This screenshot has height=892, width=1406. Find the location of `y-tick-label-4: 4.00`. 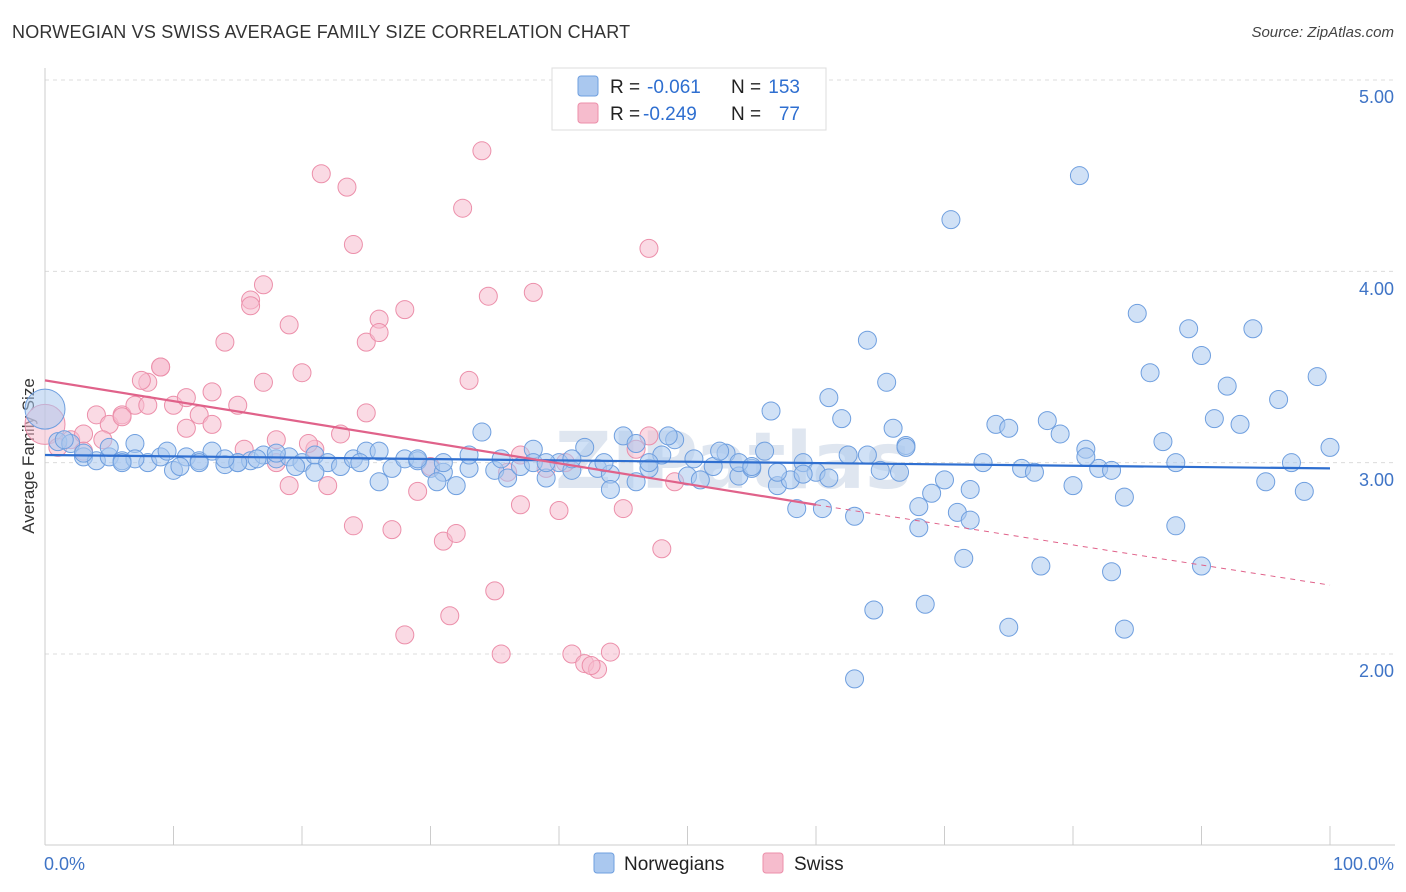

y-tick-label-4: 4.00 is located at coordinates (1376, 289).